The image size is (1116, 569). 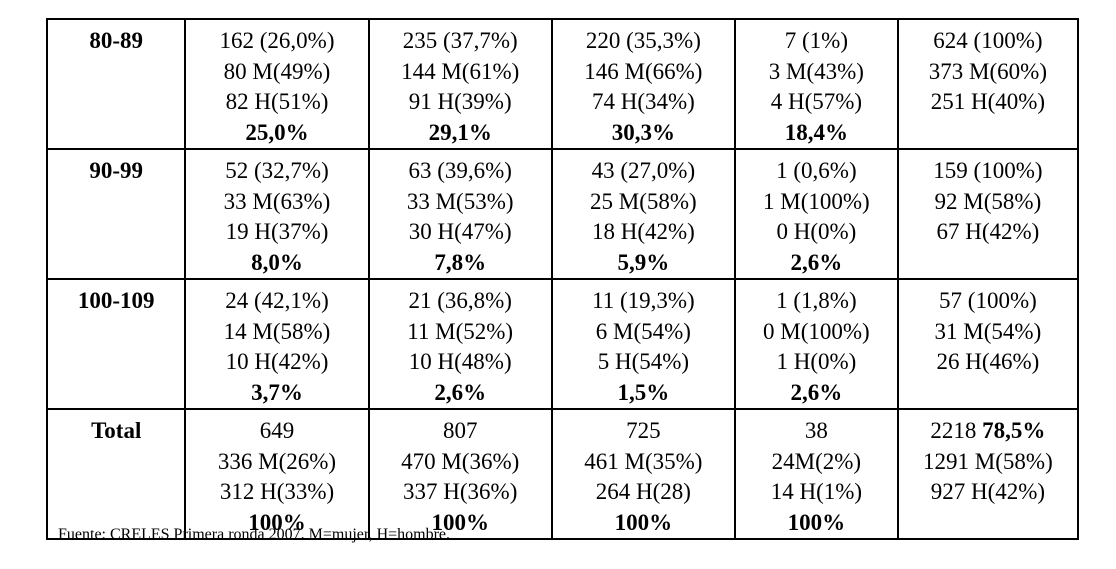 What do you see at coordinates (460, 201) in the screenshot?
I see `cell-line: 33 M(53%)` at bounding box center [460, 201].